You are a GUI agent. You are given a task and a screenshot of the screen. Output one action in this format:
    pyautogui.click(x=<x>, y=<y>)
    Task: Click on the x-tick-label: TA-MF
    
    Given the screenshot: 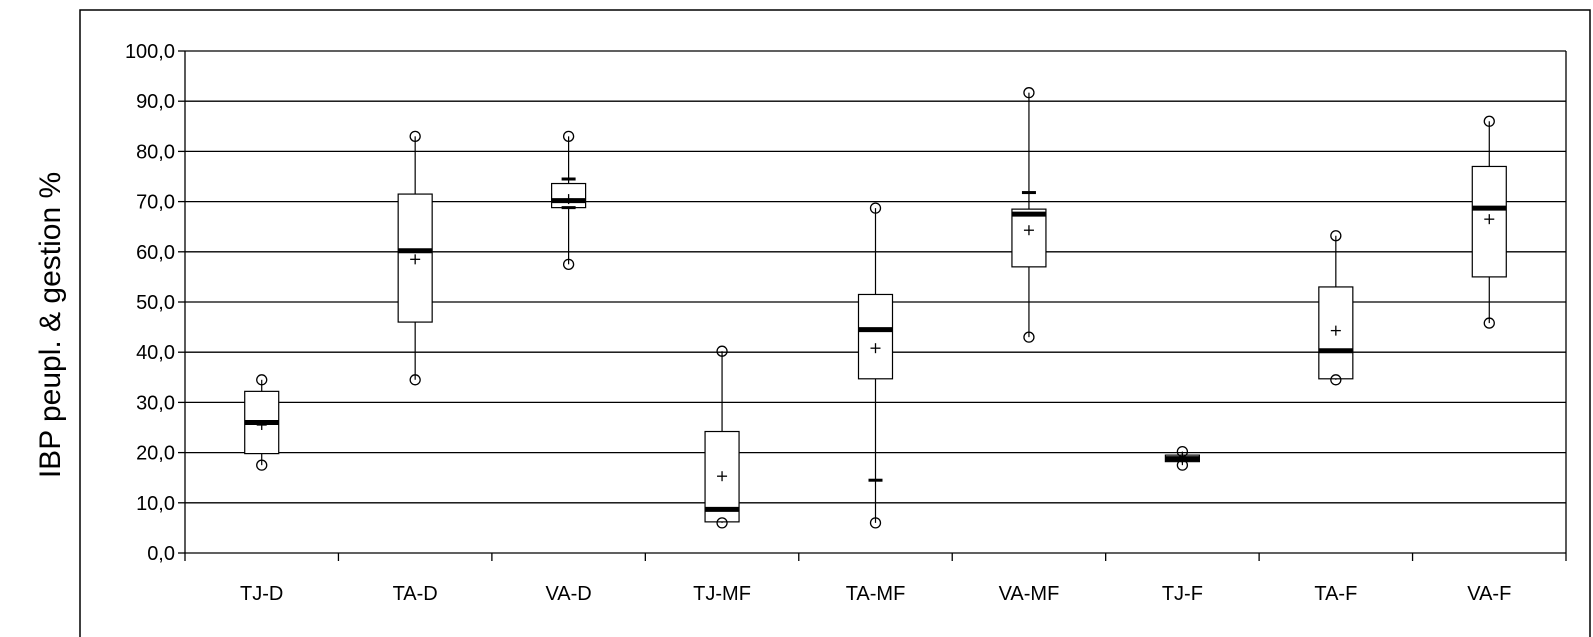 What is the action you would take?
    pyautogui.click(x=876, y=594)
    